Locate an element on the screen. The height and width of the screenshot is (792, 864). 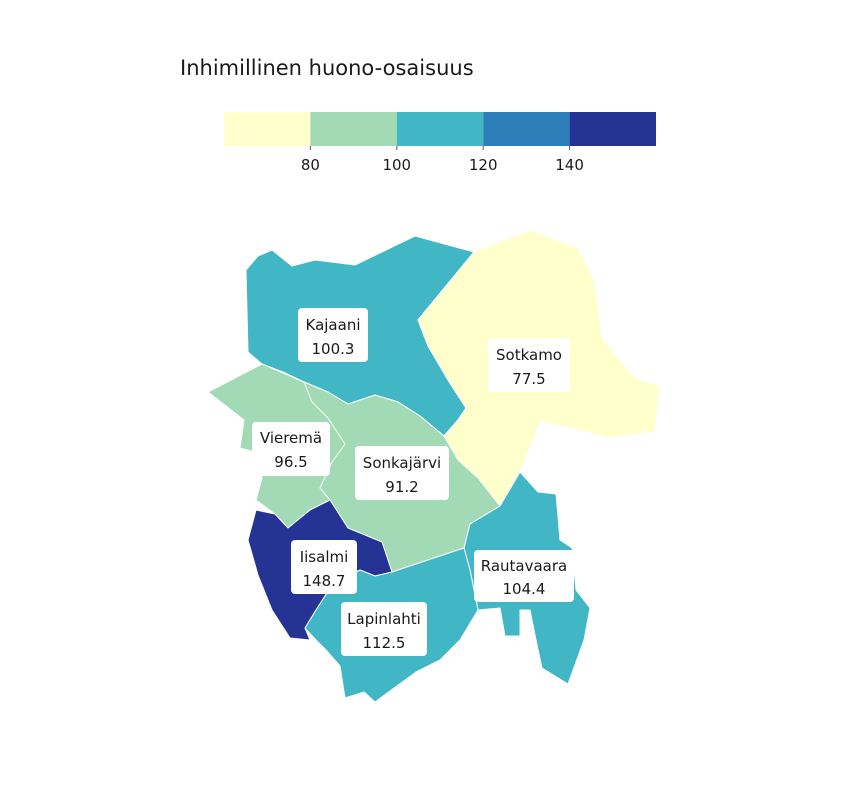
legend: 80 100 120 140 is located at coordinates (440, 143).